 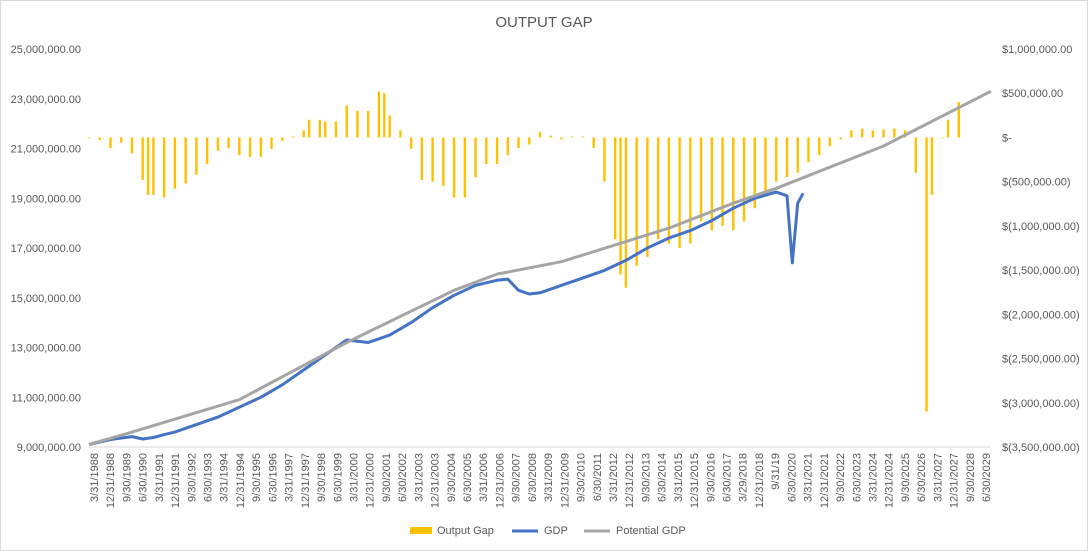 What do you see at coordinates (1032, 94) in the screenshot?
I see `right-axis-tick-label: $500,000.00` at bounding box center [1032, 94].